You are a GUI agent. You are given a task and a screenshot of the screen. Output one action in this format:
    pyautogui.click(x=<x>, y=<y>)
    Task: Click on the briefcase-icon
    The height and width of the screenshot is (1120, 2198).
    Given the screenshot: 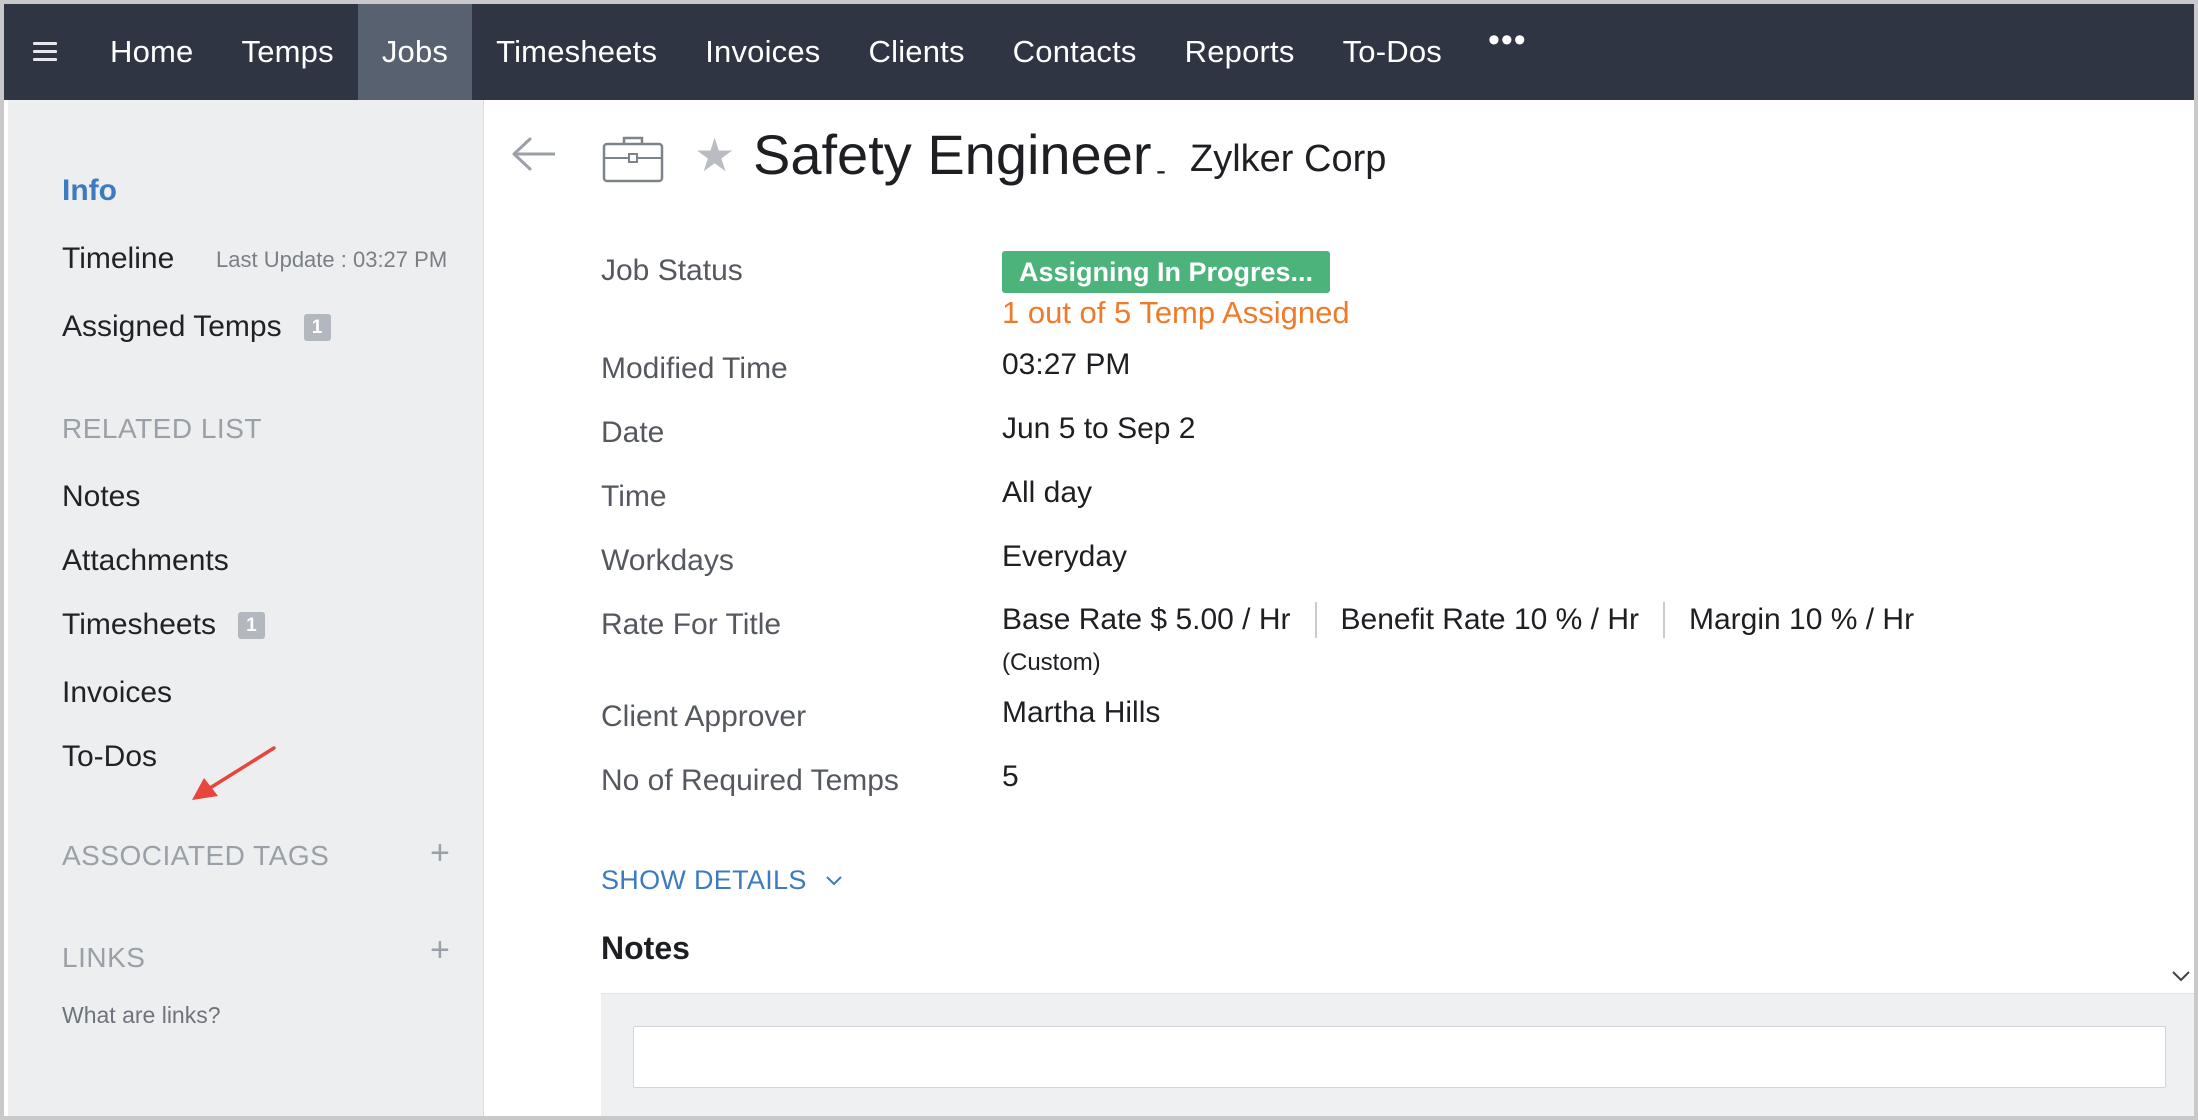 What is the action you would take?
    pyautogui.click(x=633, y=159)
    